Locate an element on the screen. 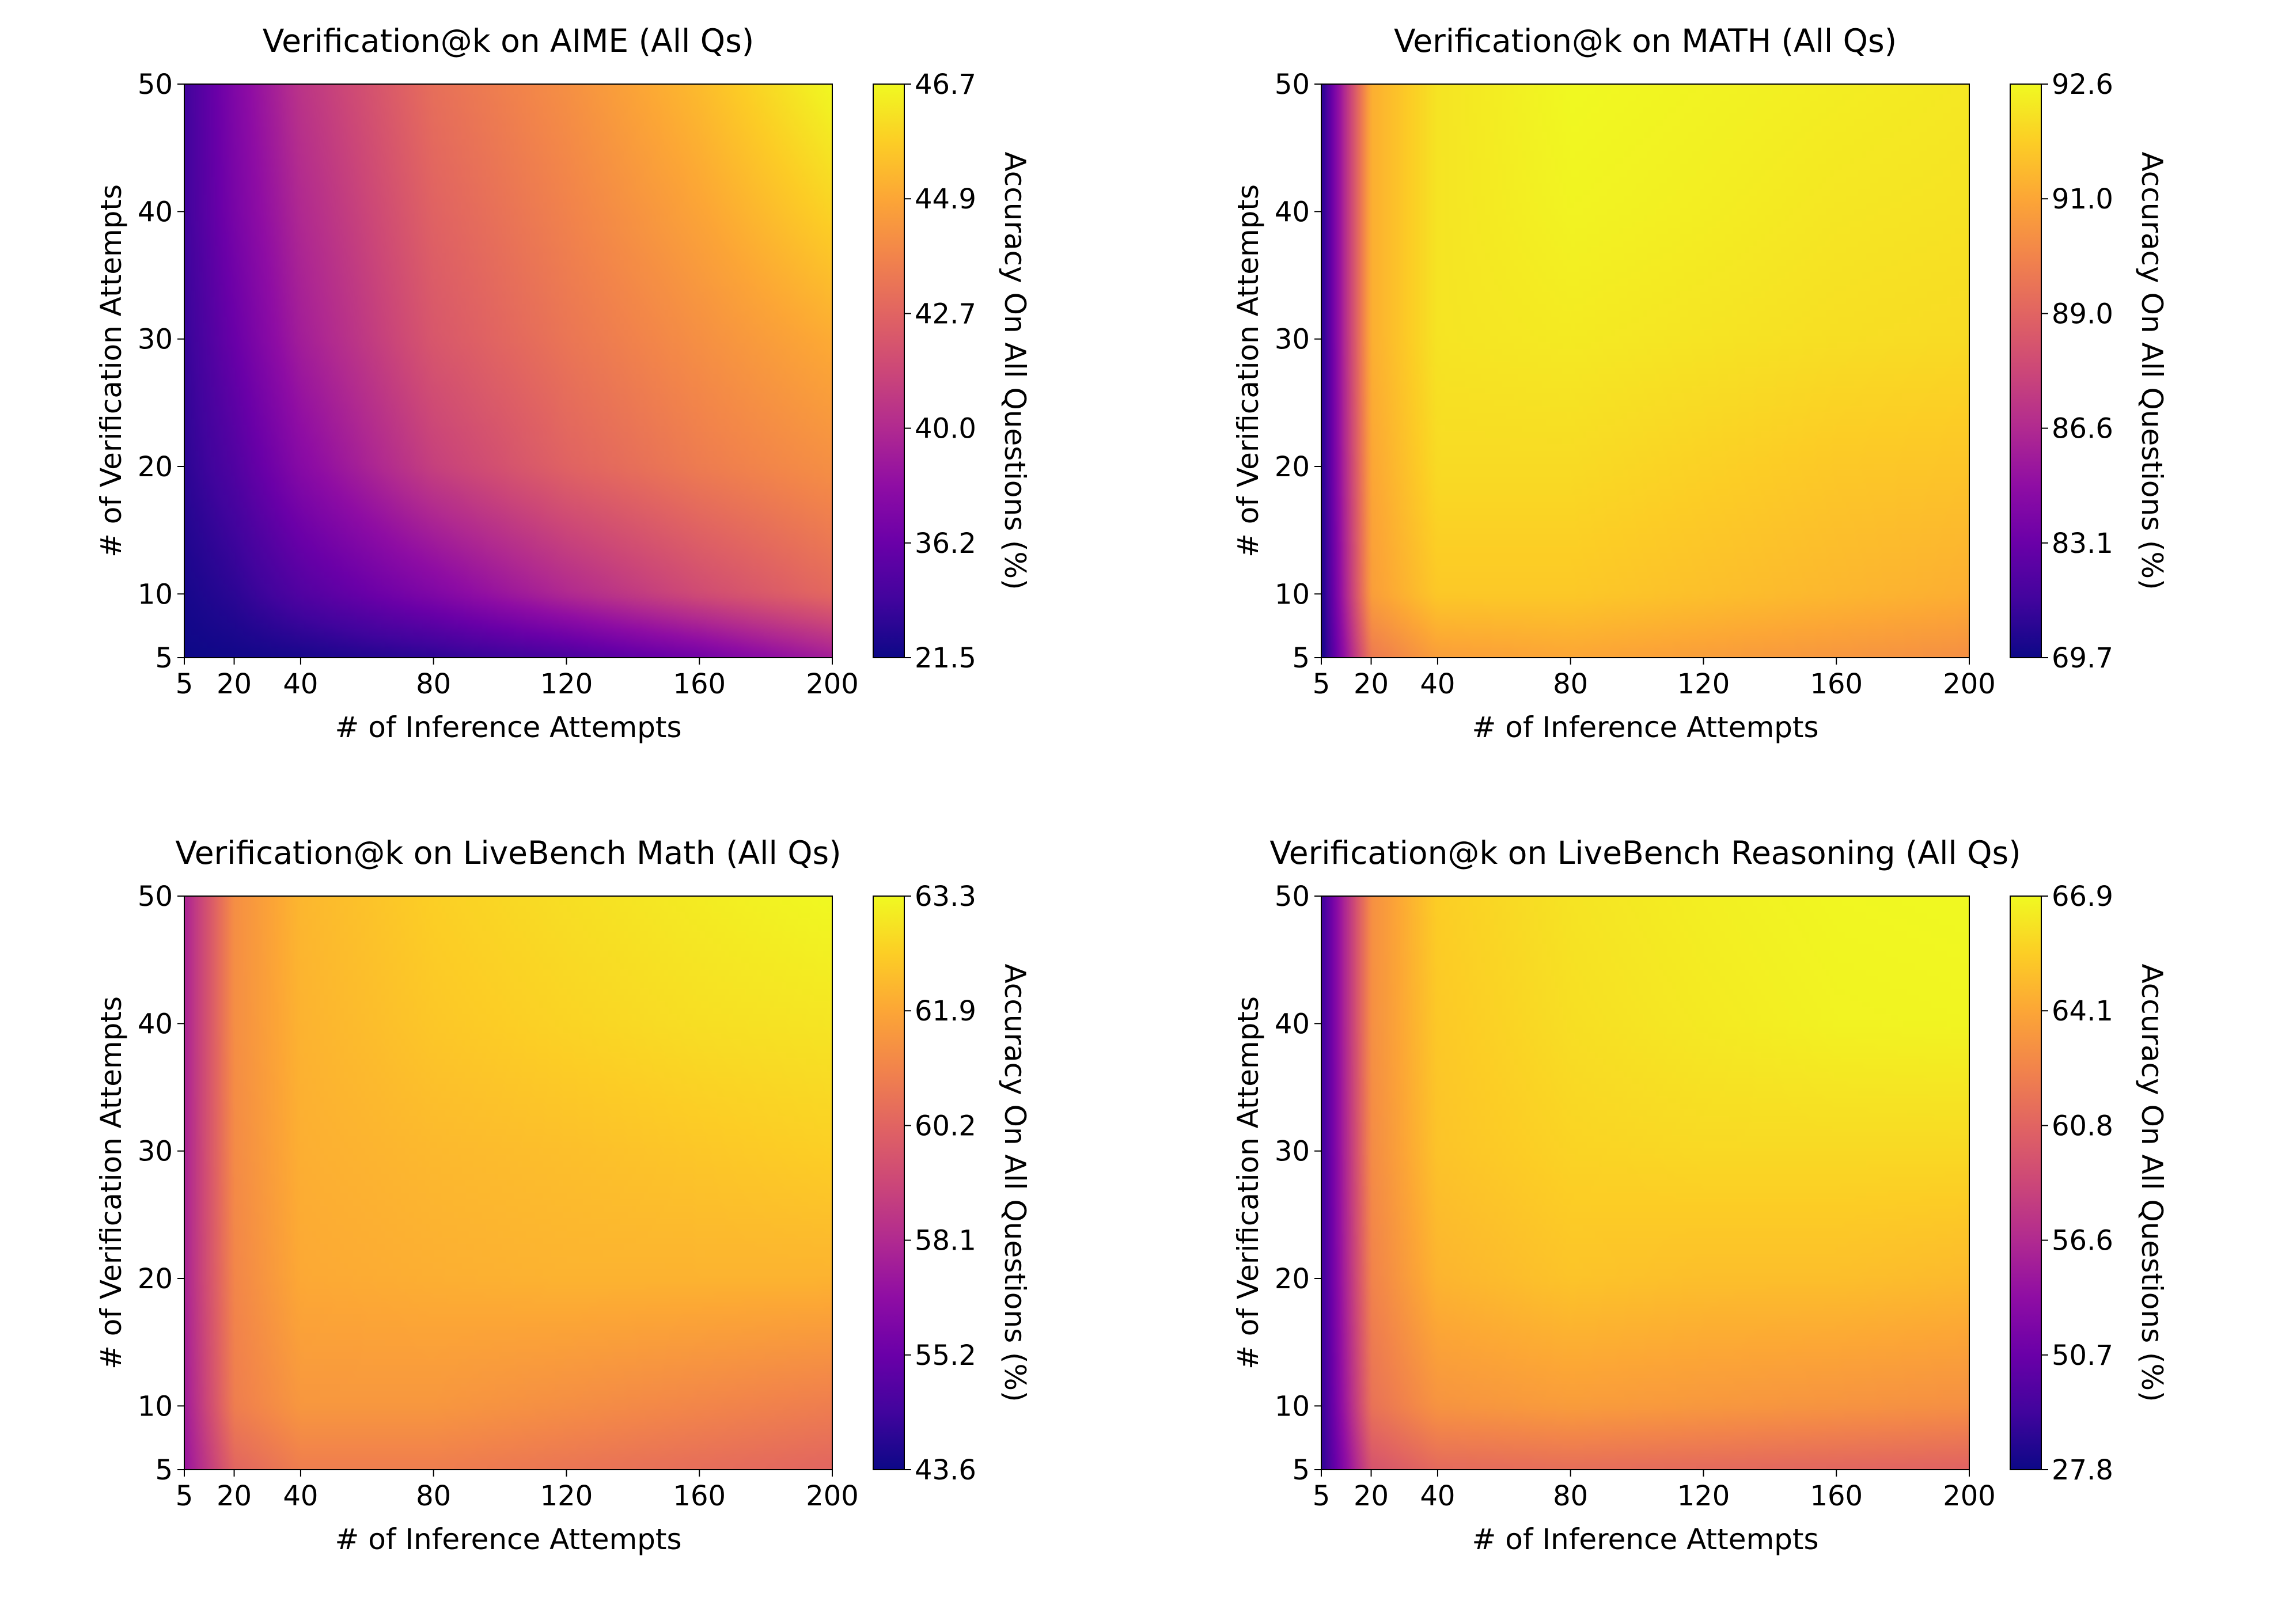  colorbar-tick-label: 86.6 is located at coordinates (2082, 429).